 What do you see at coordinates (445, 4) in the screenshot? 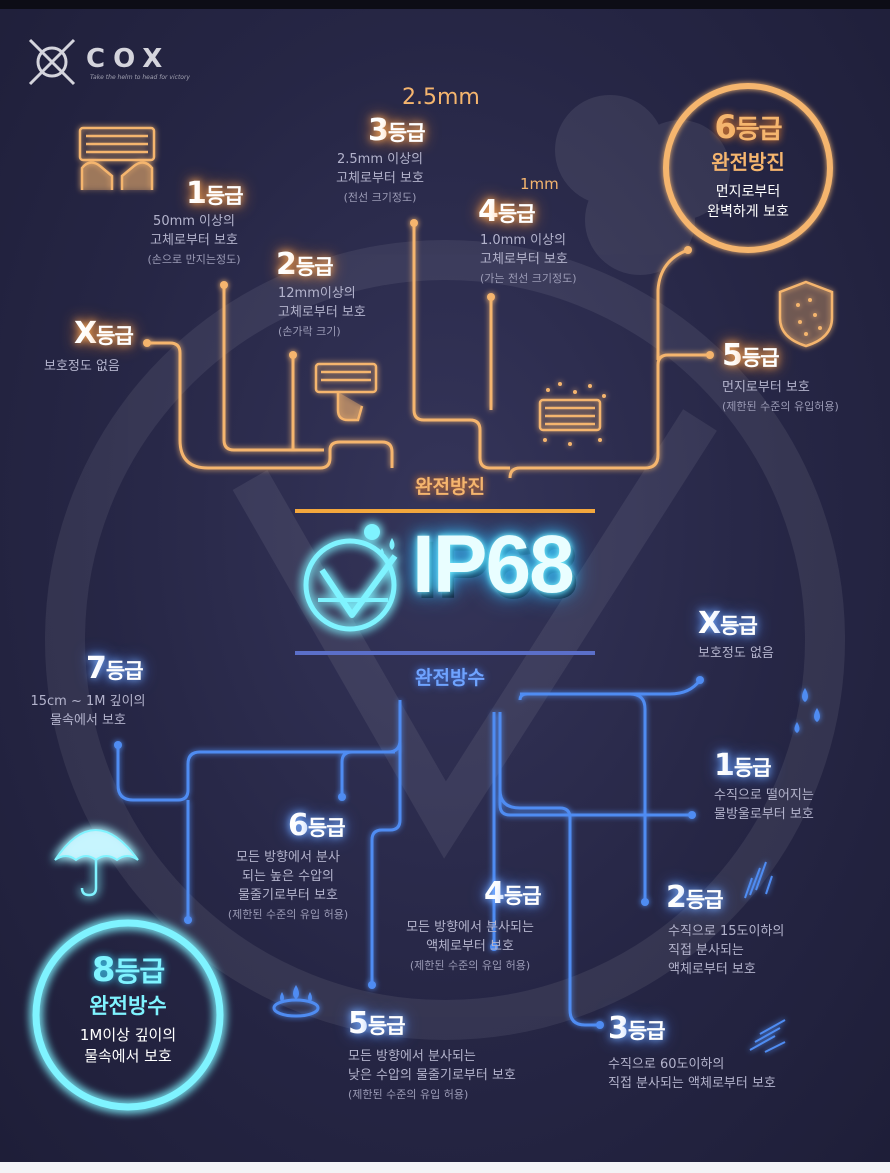
I see `top-bar` at bounding box center [445, 4].